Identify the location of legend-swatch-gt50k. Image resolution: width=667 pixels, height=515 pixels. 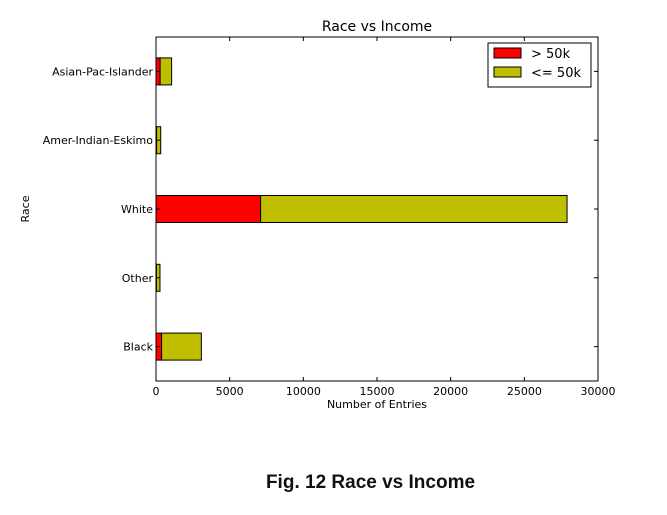
(507, 53).